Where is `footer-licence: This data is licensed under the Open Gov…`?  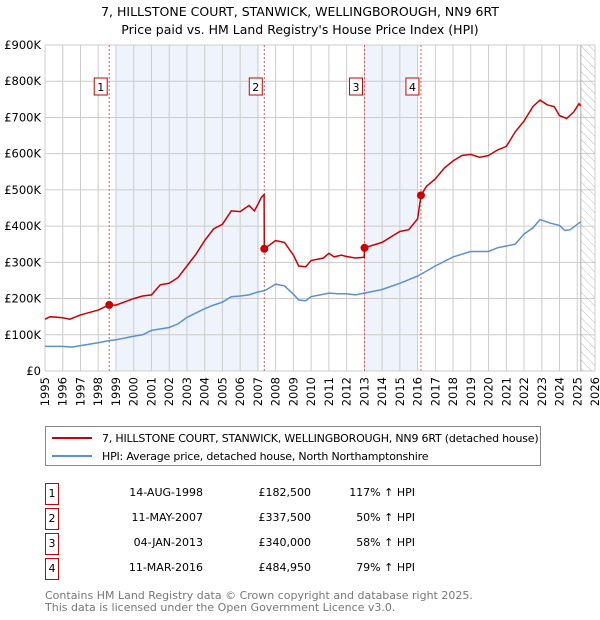 footer-licence: This data is licensed under the Open Gov… is located at coordinates (220, 607).